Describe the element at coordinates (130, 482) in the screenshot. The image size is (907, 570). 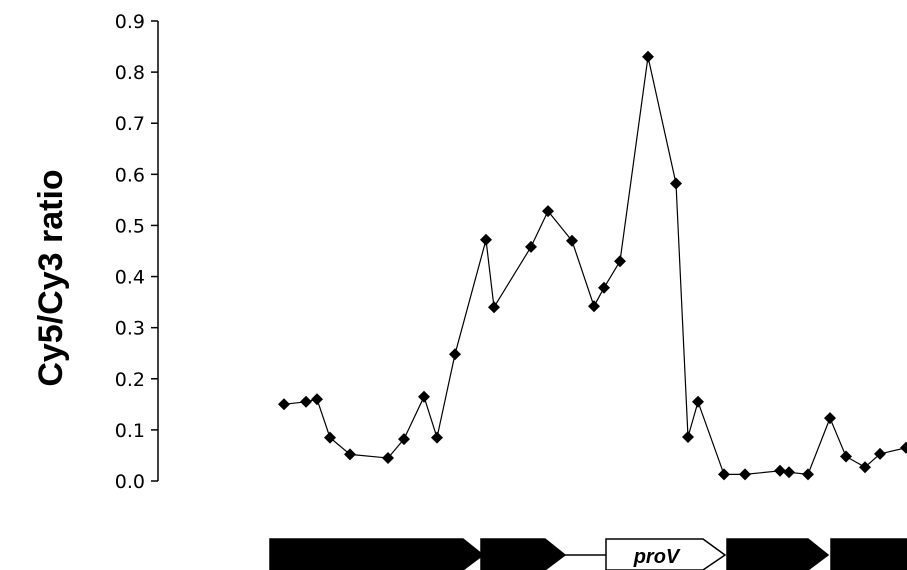
I see `y-tick-label: 0.0` at that location.